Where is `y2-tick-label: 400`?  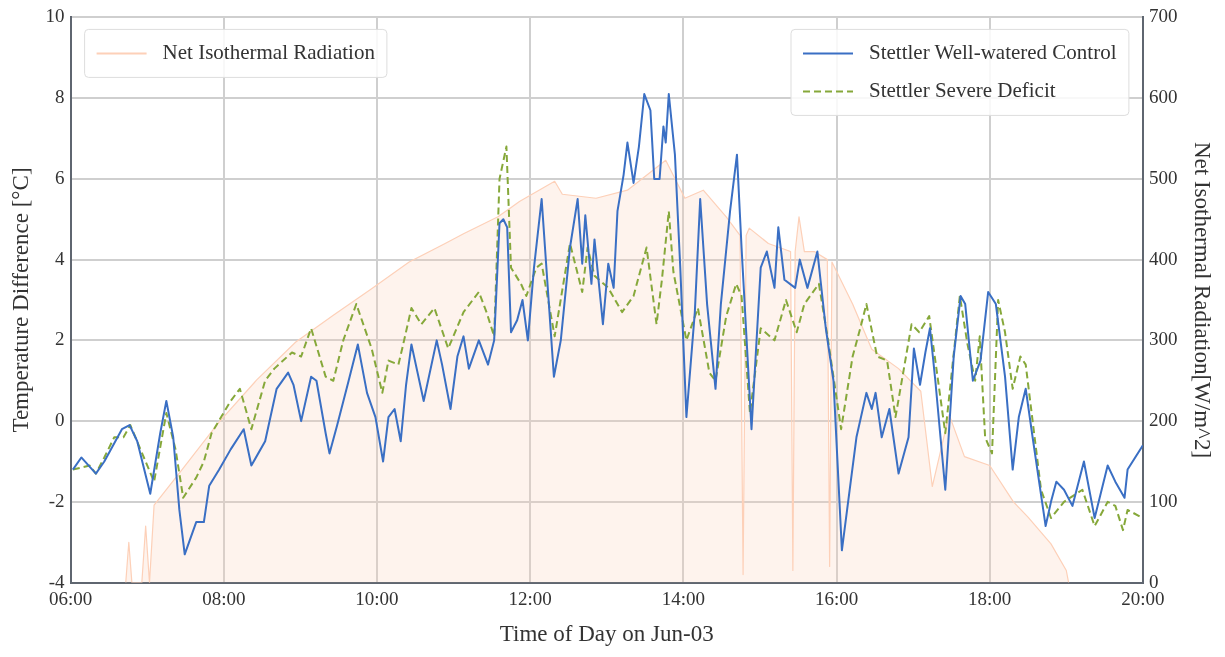
y2-tick-label: 400 is located at coordinates (1163, 258).